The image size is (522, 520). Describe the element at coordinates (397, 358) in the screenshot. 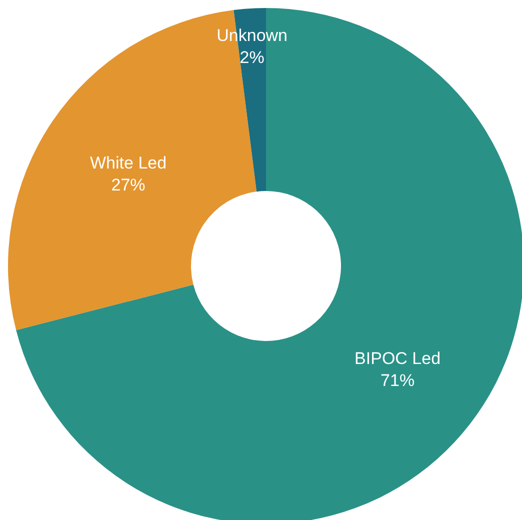

I see `slice-label: BIPOC Led` at that location.